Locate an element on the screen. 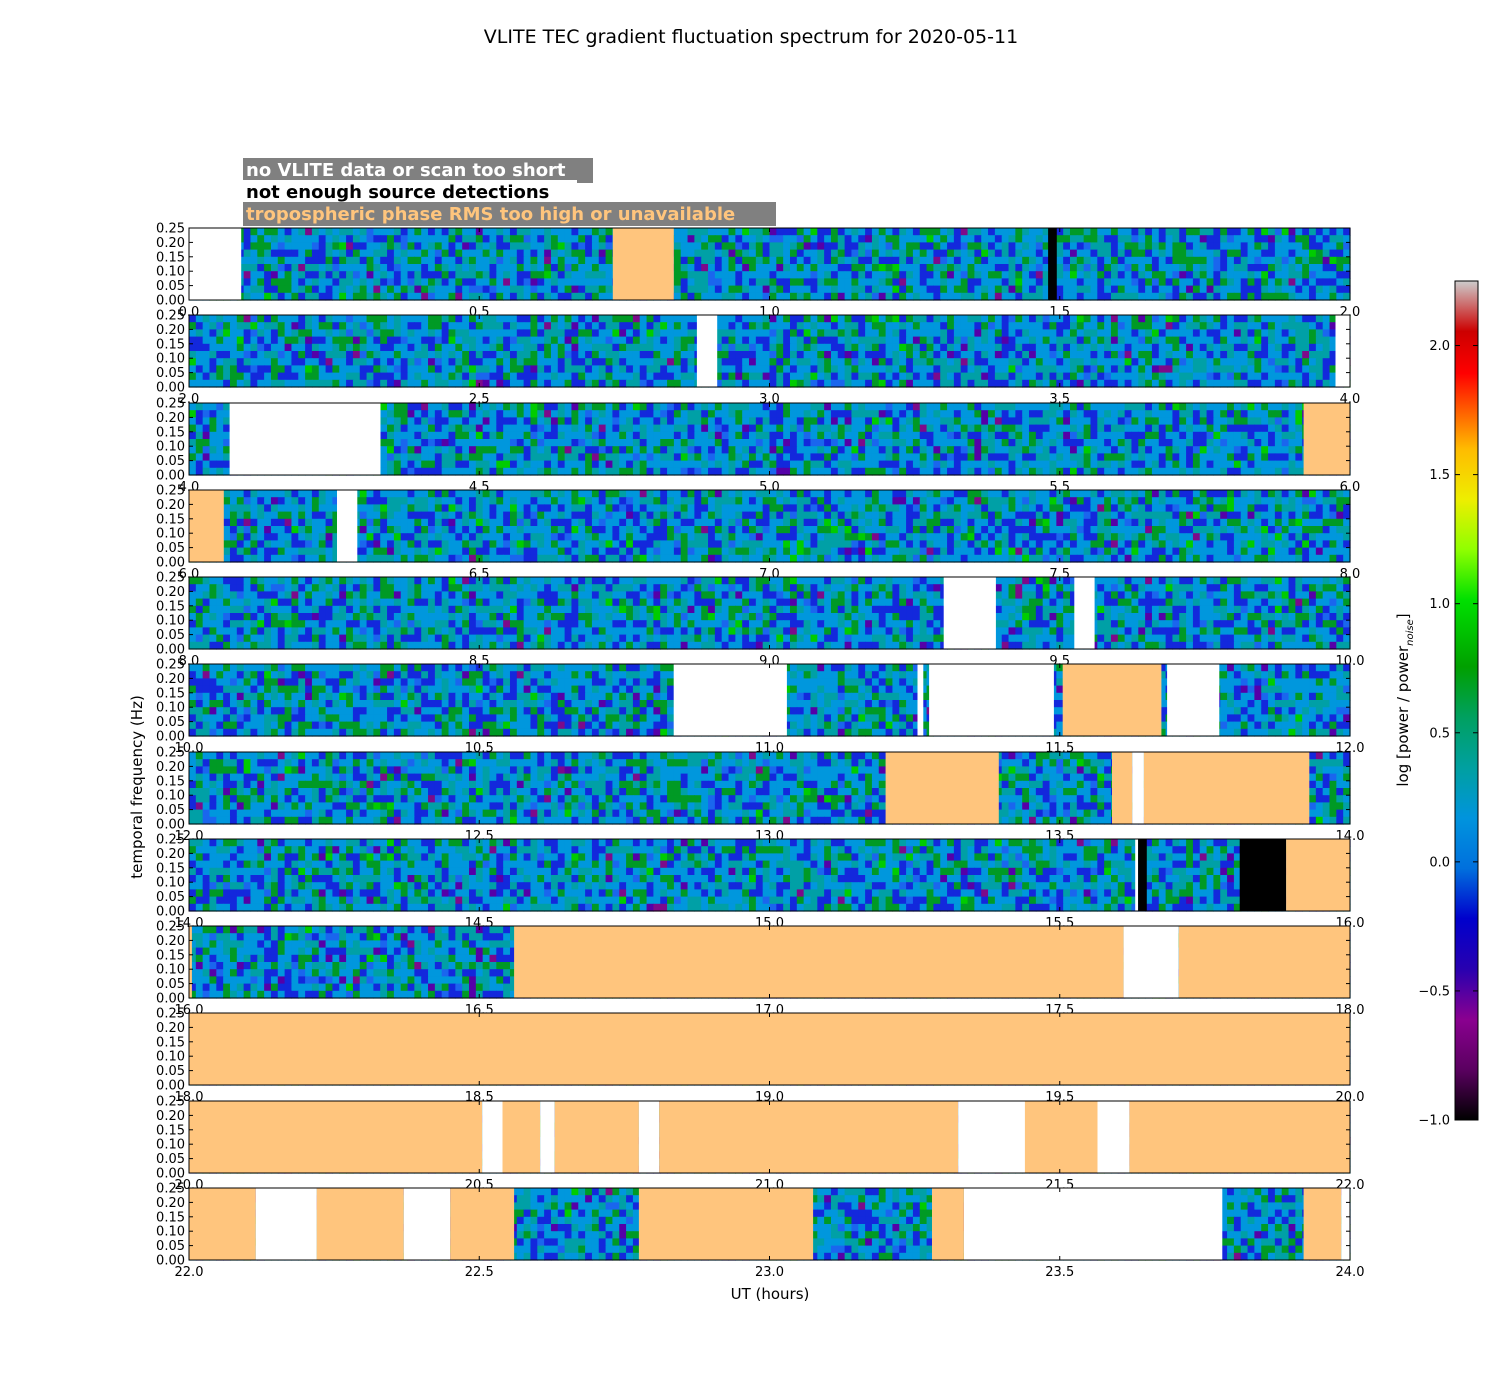  colorbar-label-end: ] is located at coordinates (1403, 616).